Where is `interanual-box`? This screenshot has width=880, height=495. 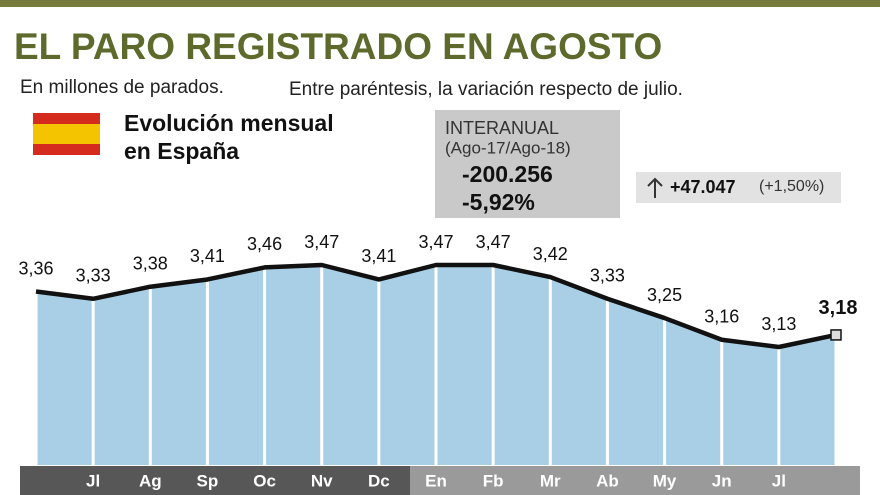
interanual-box is located at coordinates (527, 164).